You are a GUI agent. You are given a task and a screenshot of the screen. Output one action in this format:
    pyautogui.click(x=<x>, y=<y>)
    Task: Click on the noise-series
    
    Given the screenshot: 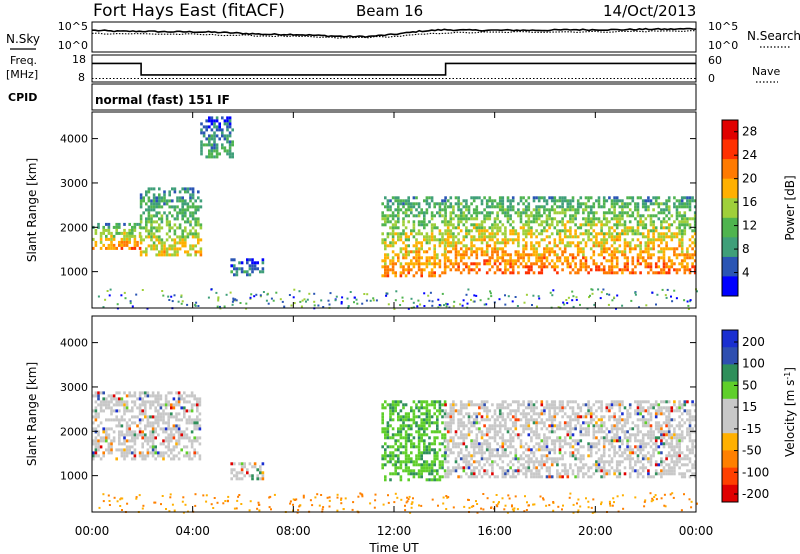 What is the action you would take?
    pyautogui.click(x=394, y=33)
    